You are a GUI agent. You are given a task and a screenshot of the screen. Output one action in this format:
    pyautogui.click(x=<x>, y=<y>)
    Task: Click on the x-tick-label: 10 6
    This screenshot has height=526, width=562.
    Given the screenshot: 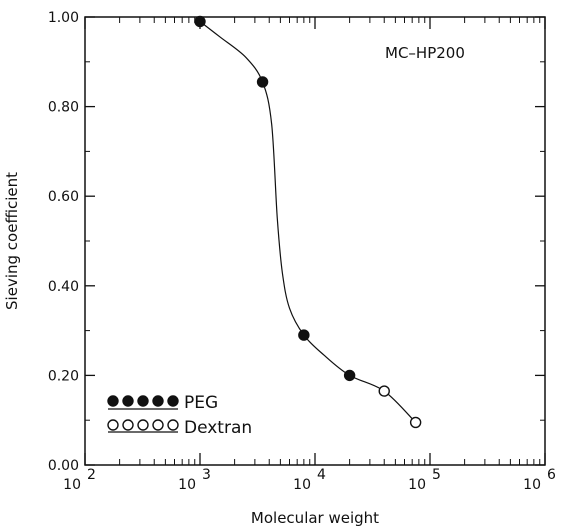 What is the action you would take?
    pyautogui.click(x=539, y=480)
    